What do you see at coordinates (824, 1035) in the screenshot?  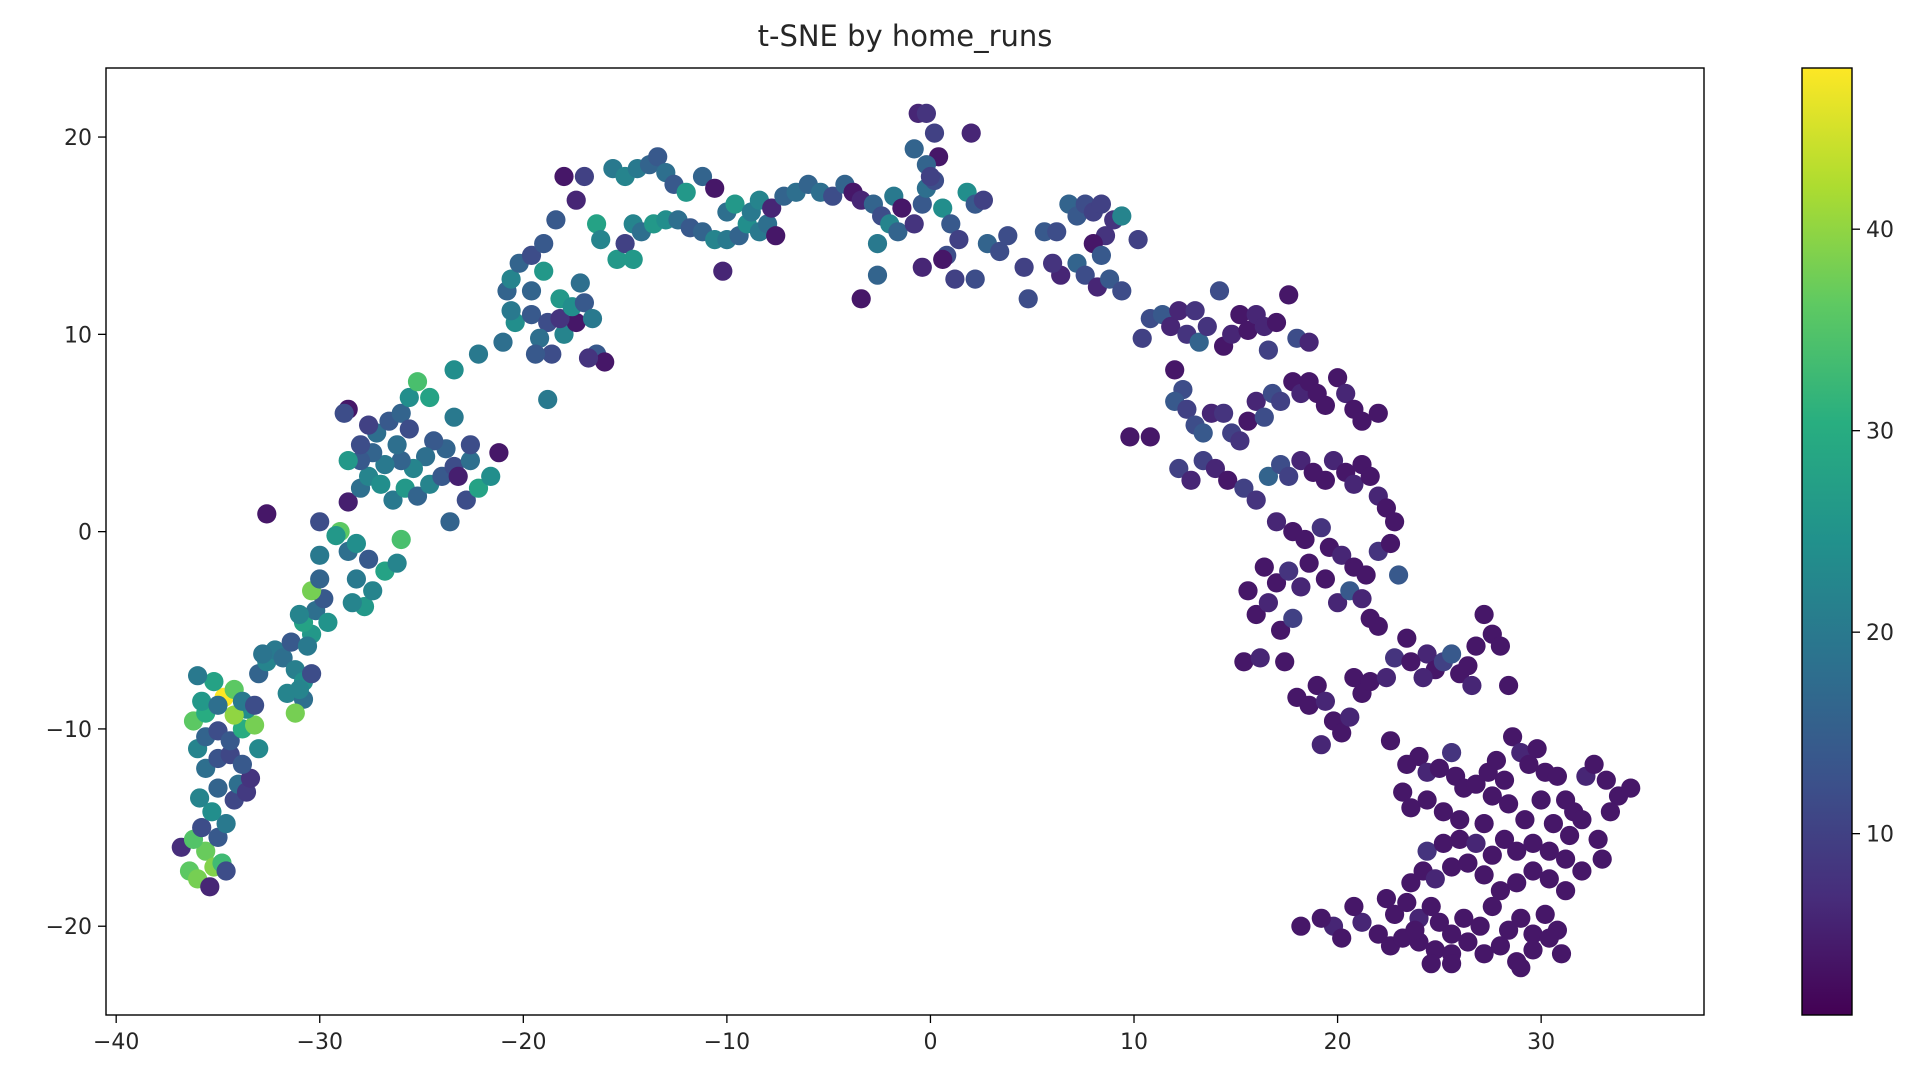 I see `x-axis: −40 −30 −20 −10 0 10 20 30` at bounding box center [824, 1035].